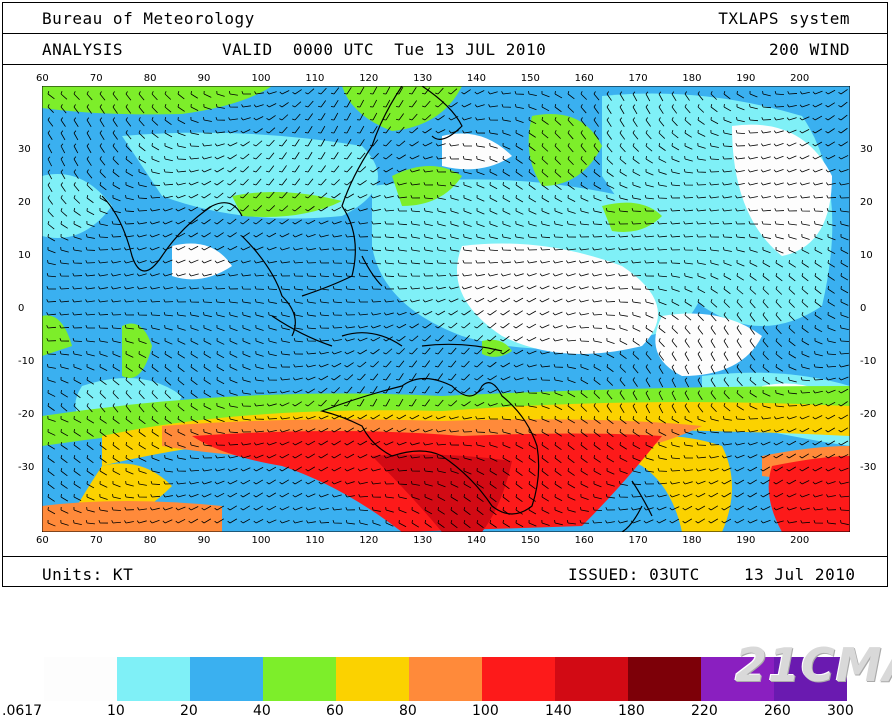 The height and width of the screenshot is (720, 892). Describe the element at coordinates (777, 711) in the screenshot. I see `legend-label: 260` at that location.